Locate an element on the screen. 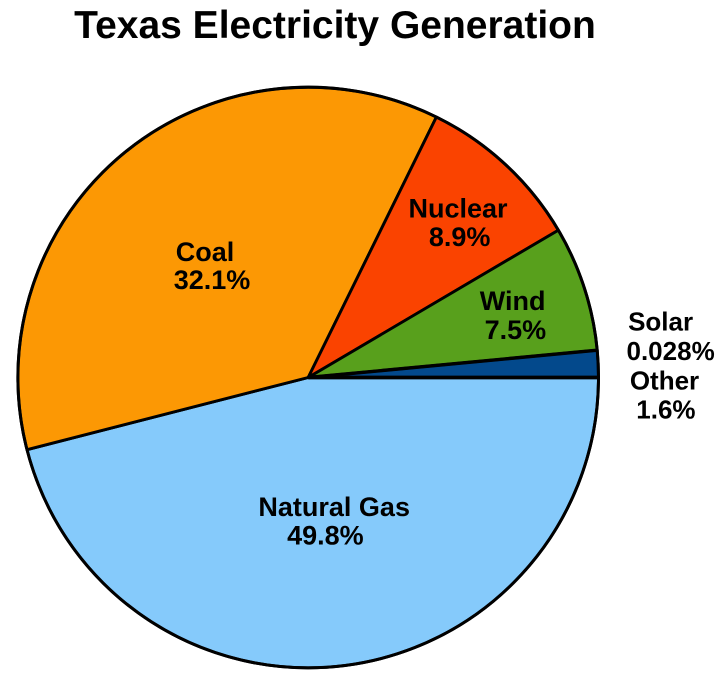  svg-text: Wind is located at coordinates (513, 301).